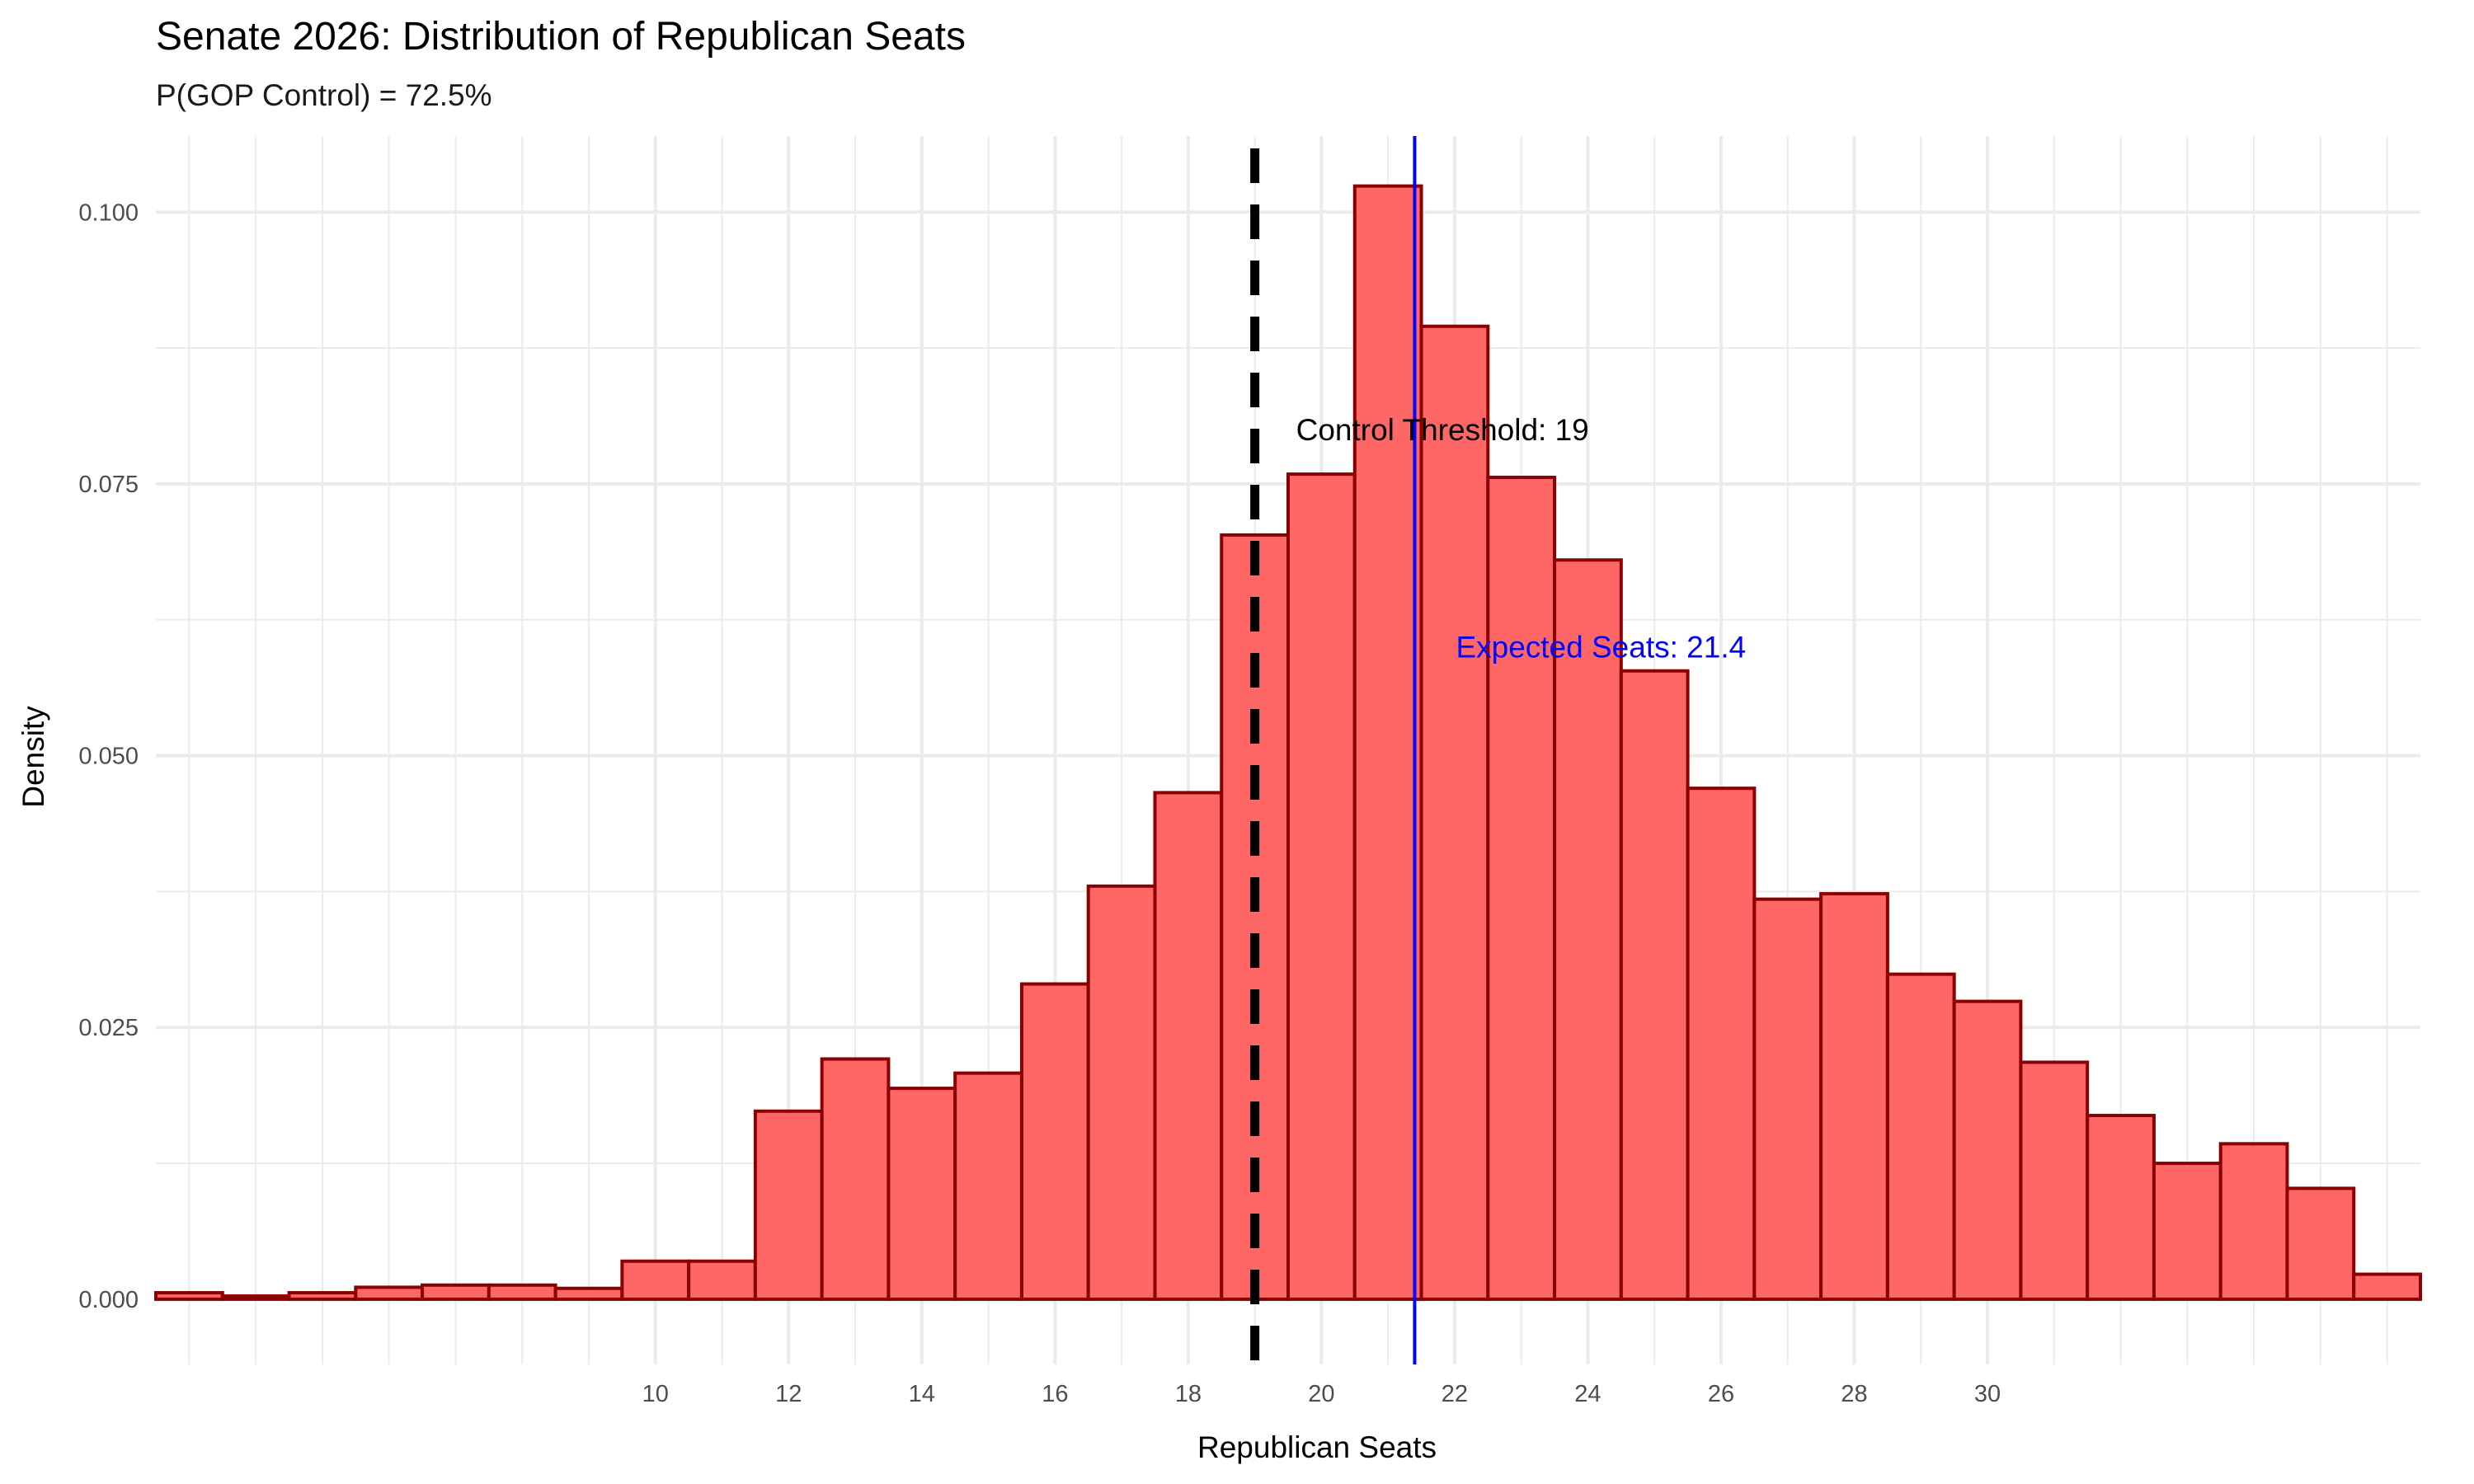 The width and height of the screenshot is (2474, 1484). I want to click on x-tick-label: 10, so click(655, 1394).